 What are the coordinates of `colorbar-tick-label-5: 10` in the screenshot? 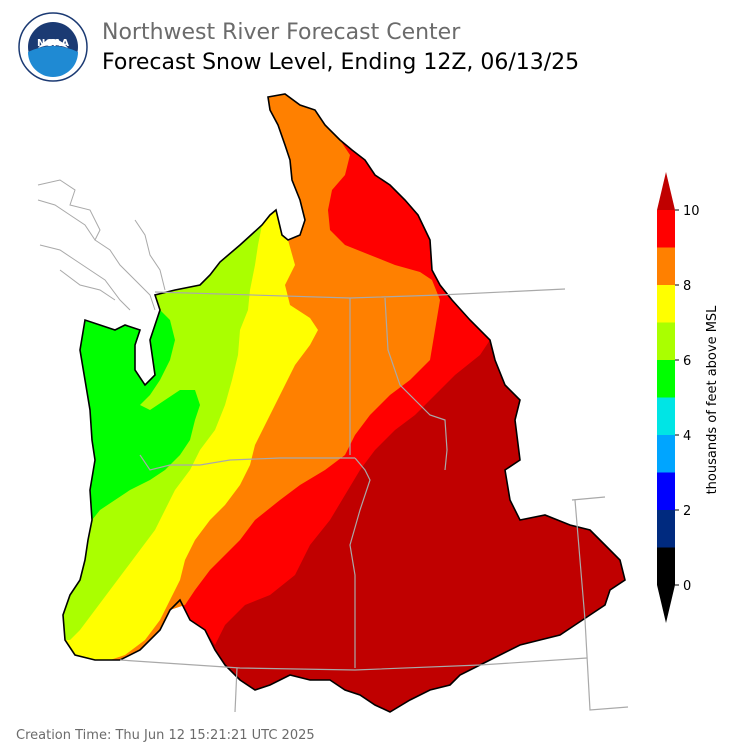 It's located at (691, 211).